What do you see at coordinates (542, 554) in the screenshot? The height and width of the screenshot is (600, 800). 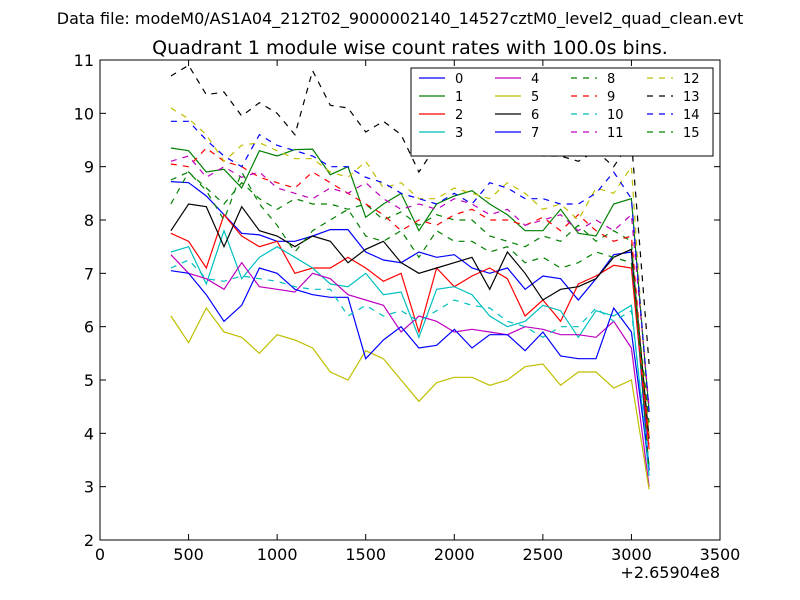 I see `x-tick-label: 2500` at bounding box center [542, 554].